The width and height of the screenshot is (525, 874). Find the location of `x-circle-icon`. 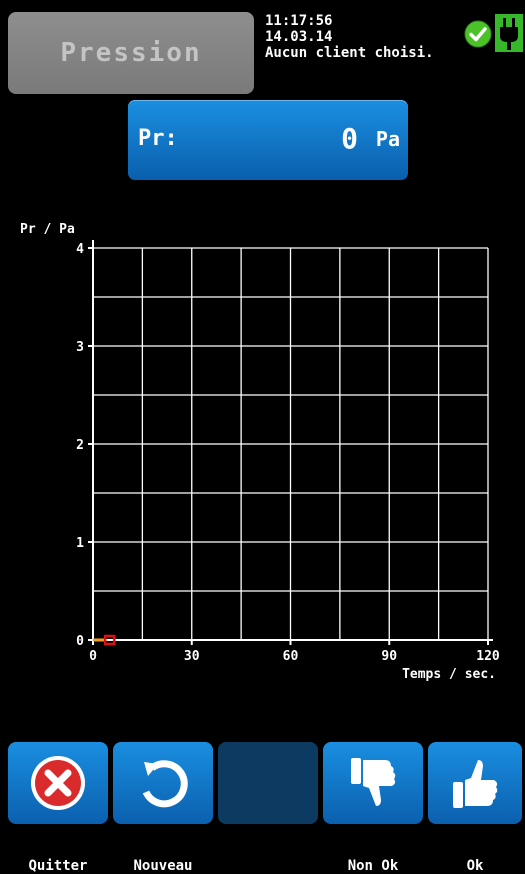

x-circle-icon is located at coordinates (58, 783).